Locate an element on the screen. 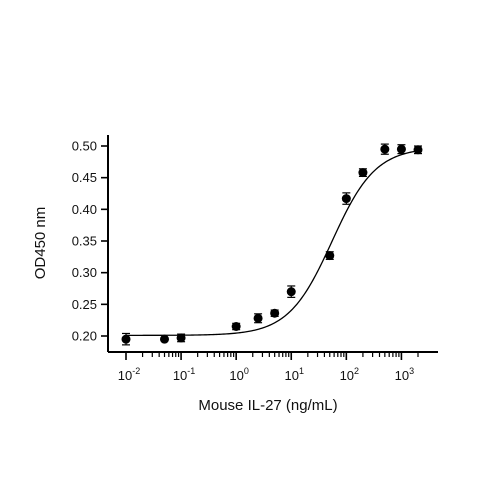 The width and height of the screenshot is (500, 500). y-tick-label: 0.25 is located at coordinates (84, 304).